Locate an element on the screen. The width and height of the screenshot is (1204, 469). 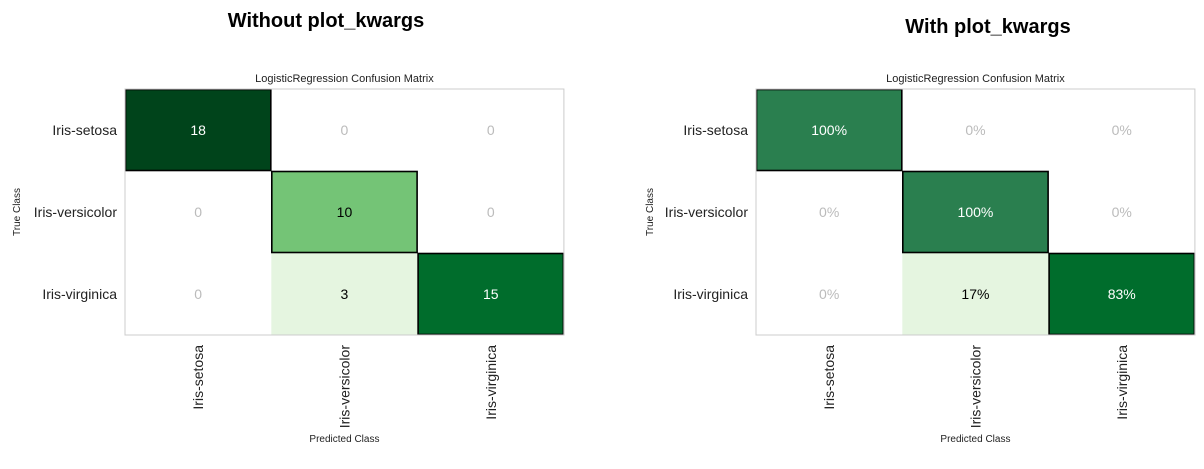
cell-value-label: 3 is located at coordinates (345, 294).